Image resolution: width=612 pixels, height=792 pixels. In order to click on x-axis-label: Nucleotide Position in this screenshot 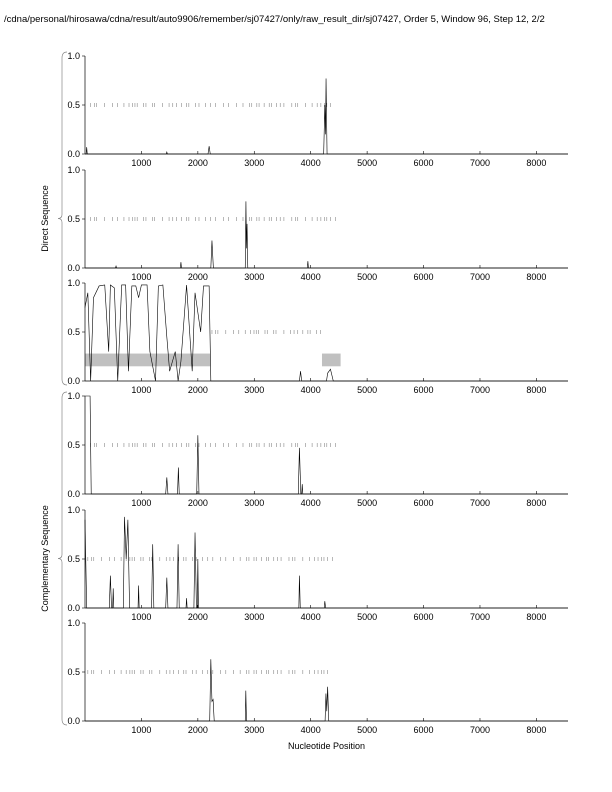, I will do `click(326, 746)`.